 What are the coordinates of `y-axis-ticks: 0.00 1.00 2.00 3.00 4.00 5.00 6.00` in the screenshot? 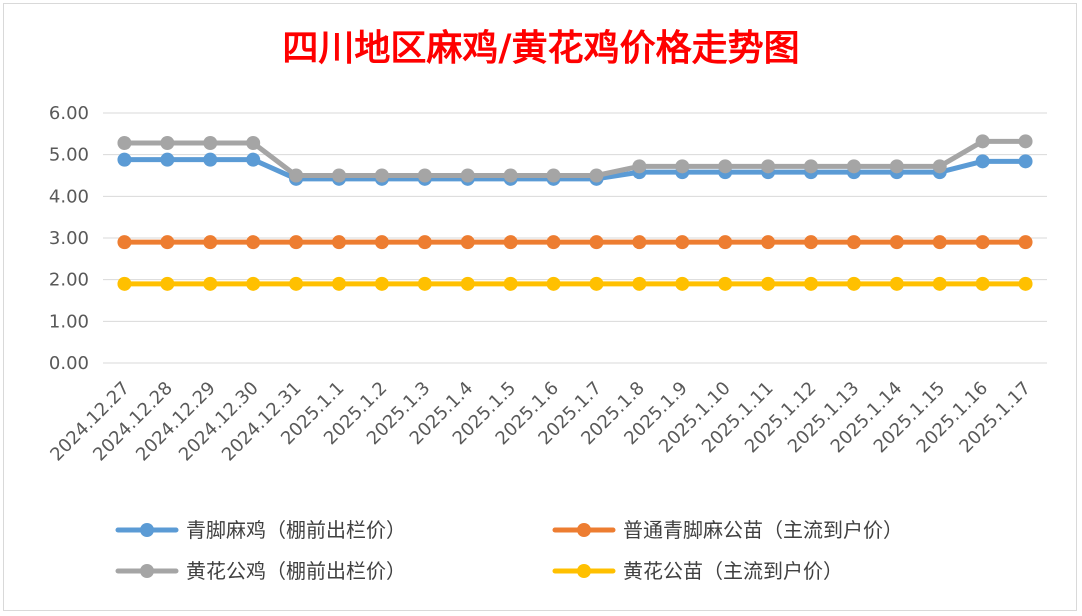 It's located at (69, 238).